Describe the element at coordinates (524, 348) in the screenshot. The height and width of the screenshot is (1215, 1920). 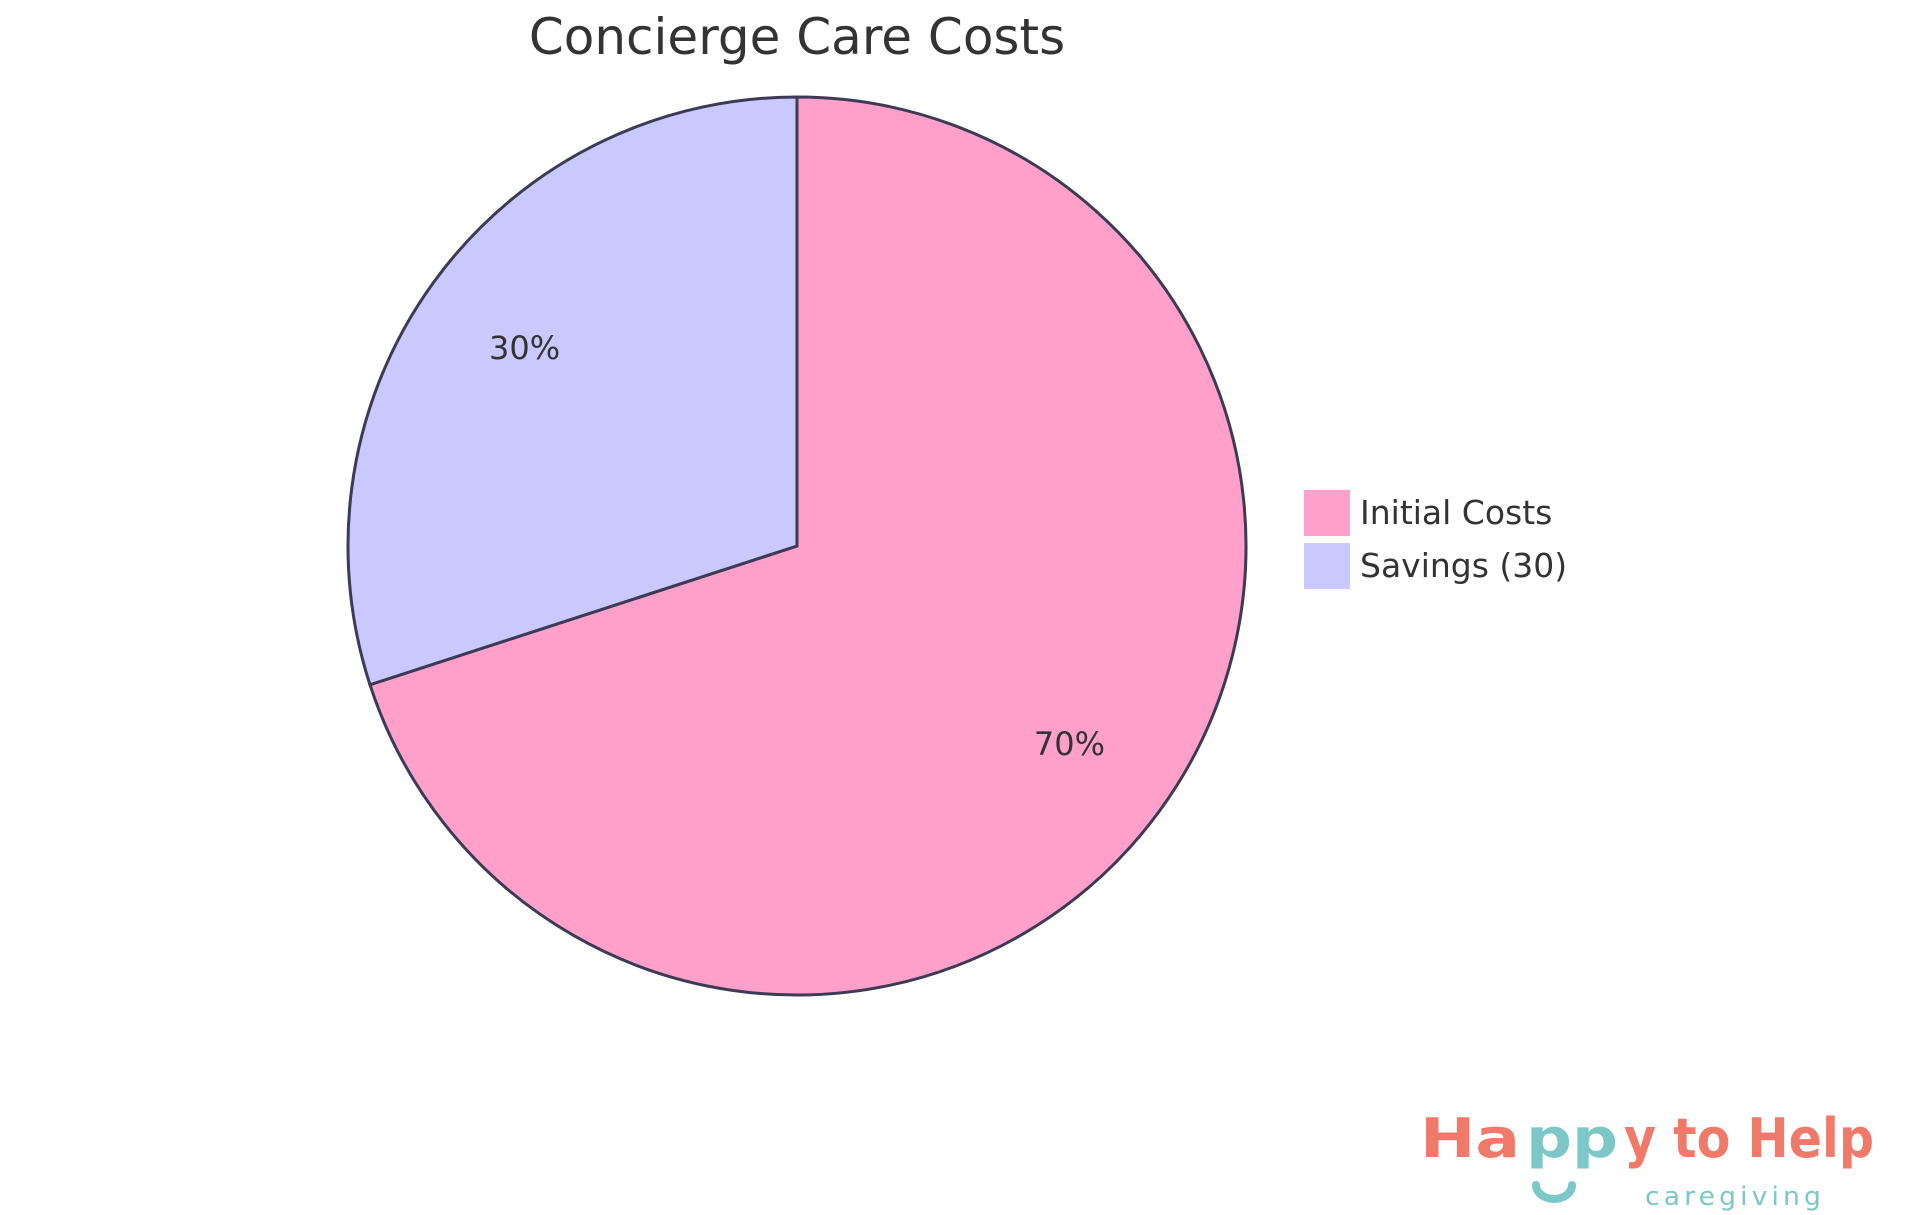
I see `slice-percent-label: 30%` at that location.